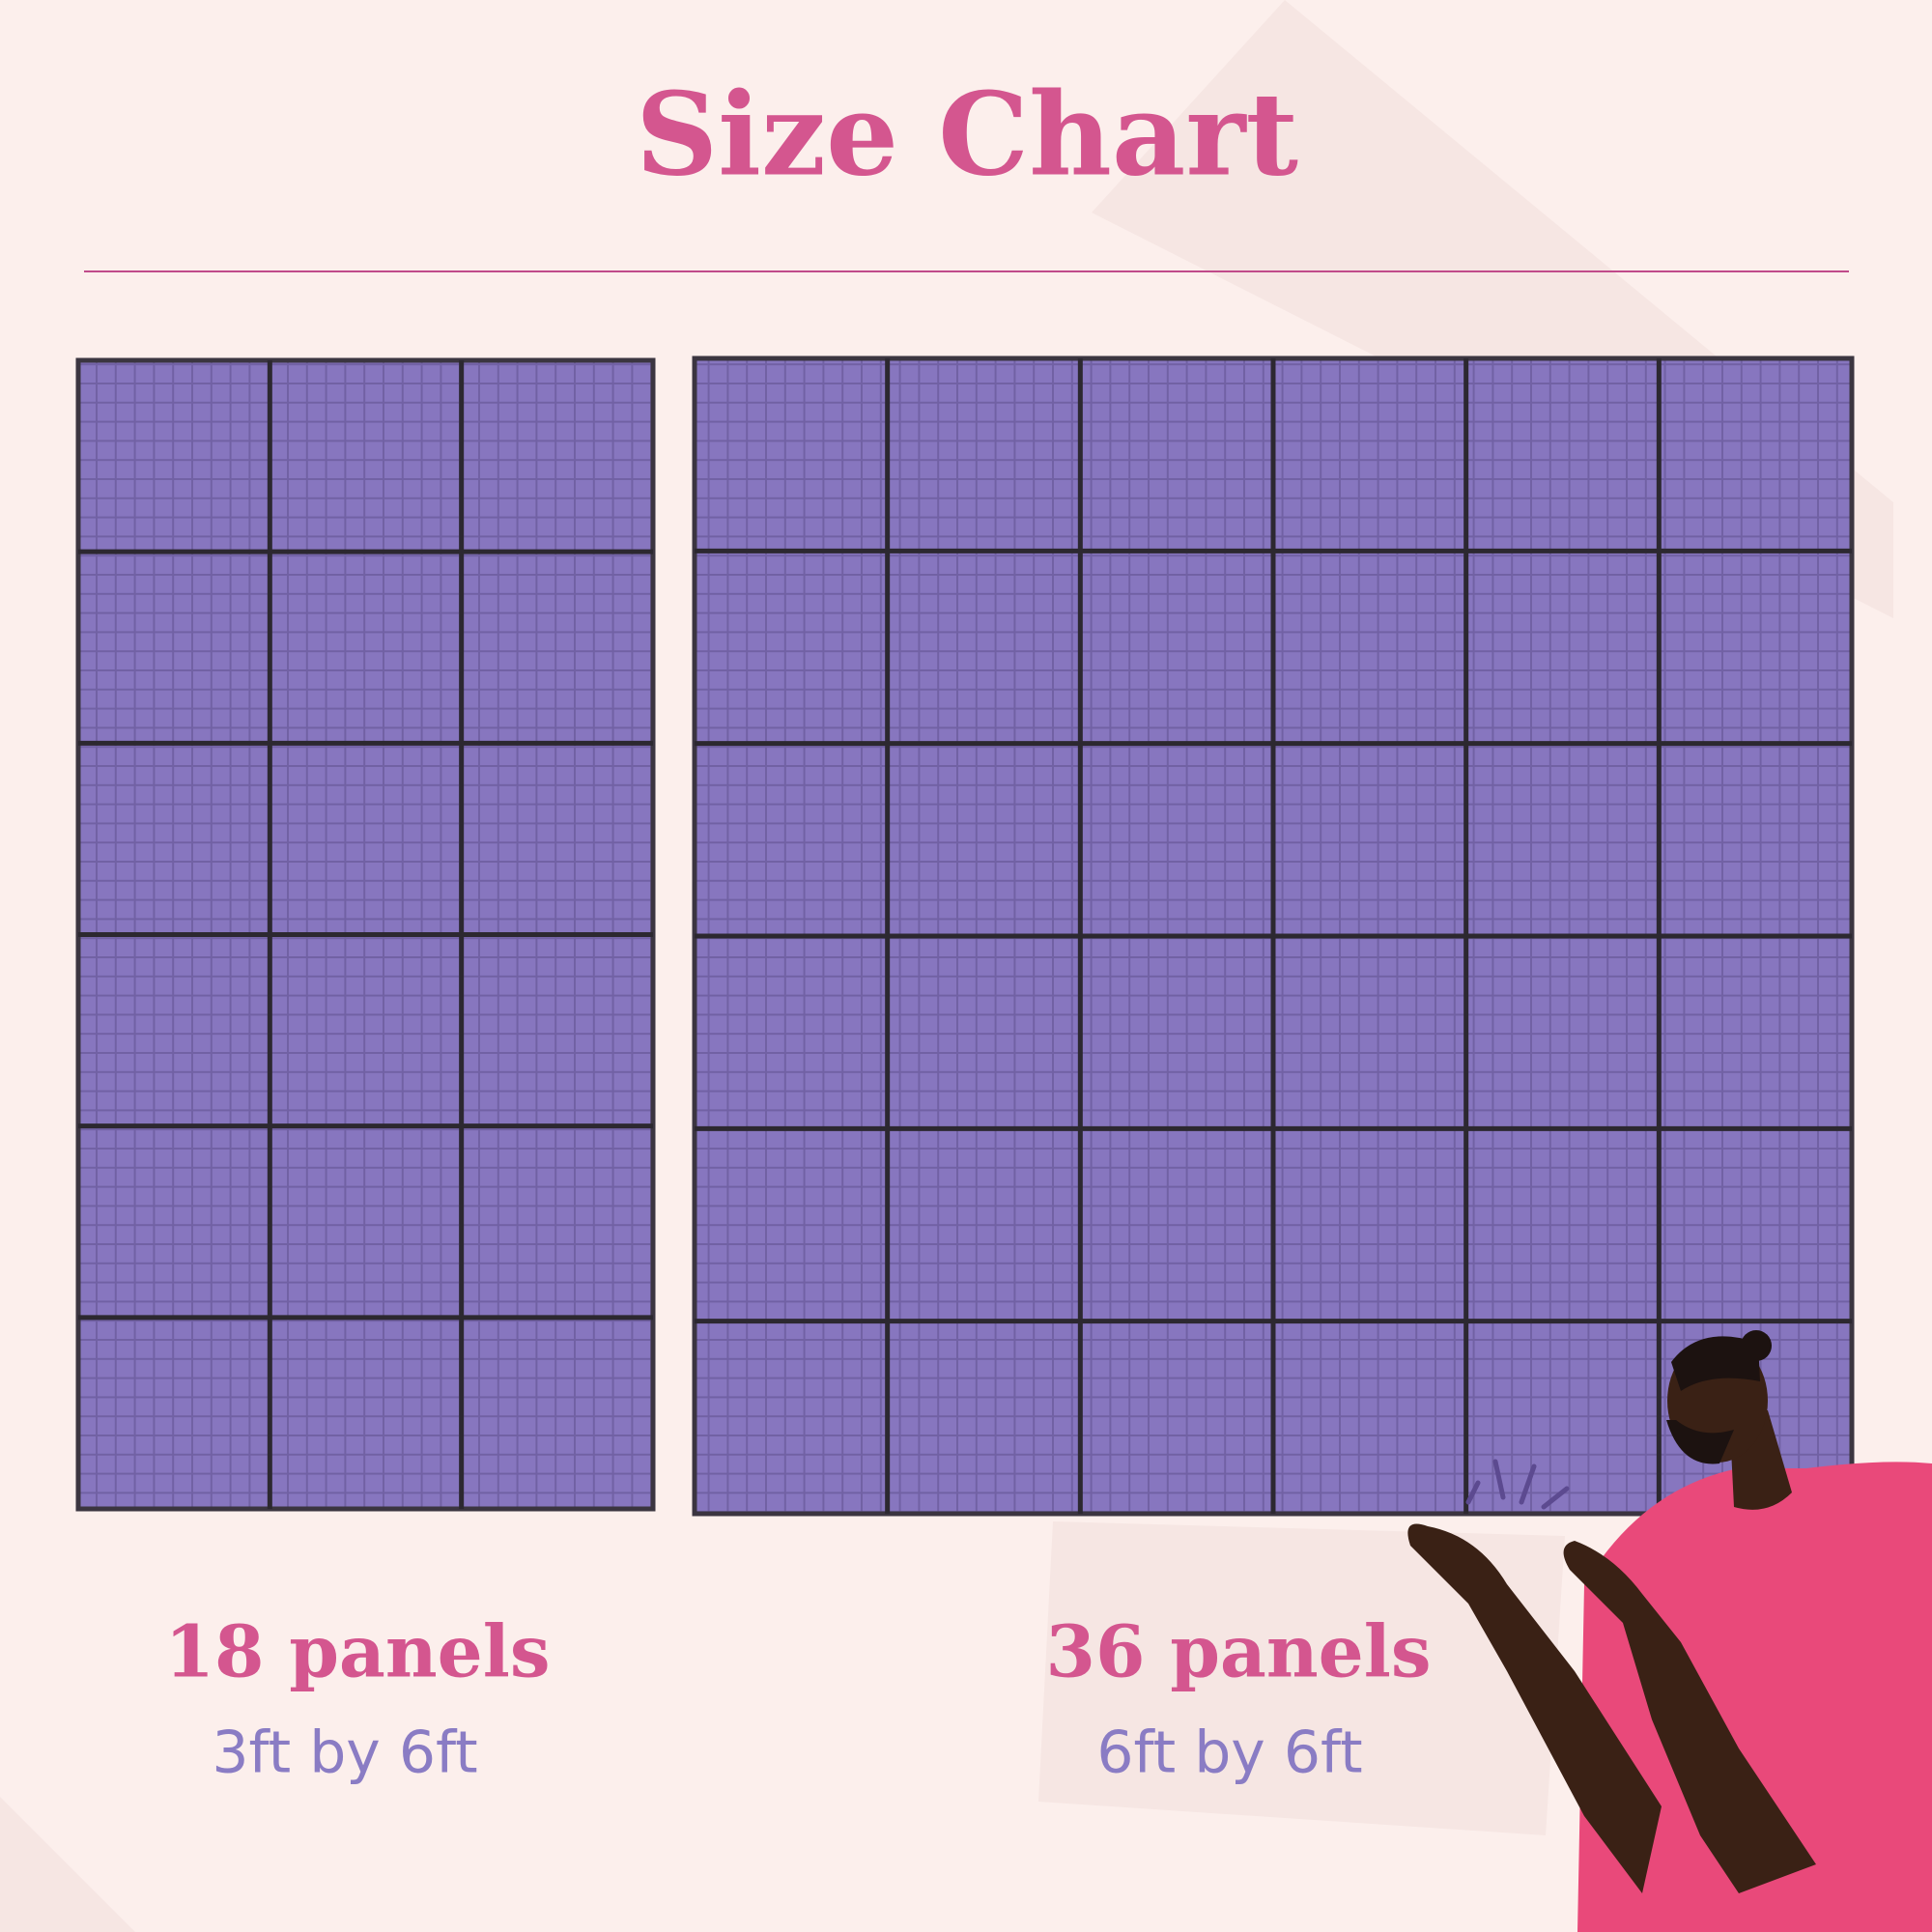 The image size is (1932, 1932). I want to click on title: Size Chart, so click(967, 135).